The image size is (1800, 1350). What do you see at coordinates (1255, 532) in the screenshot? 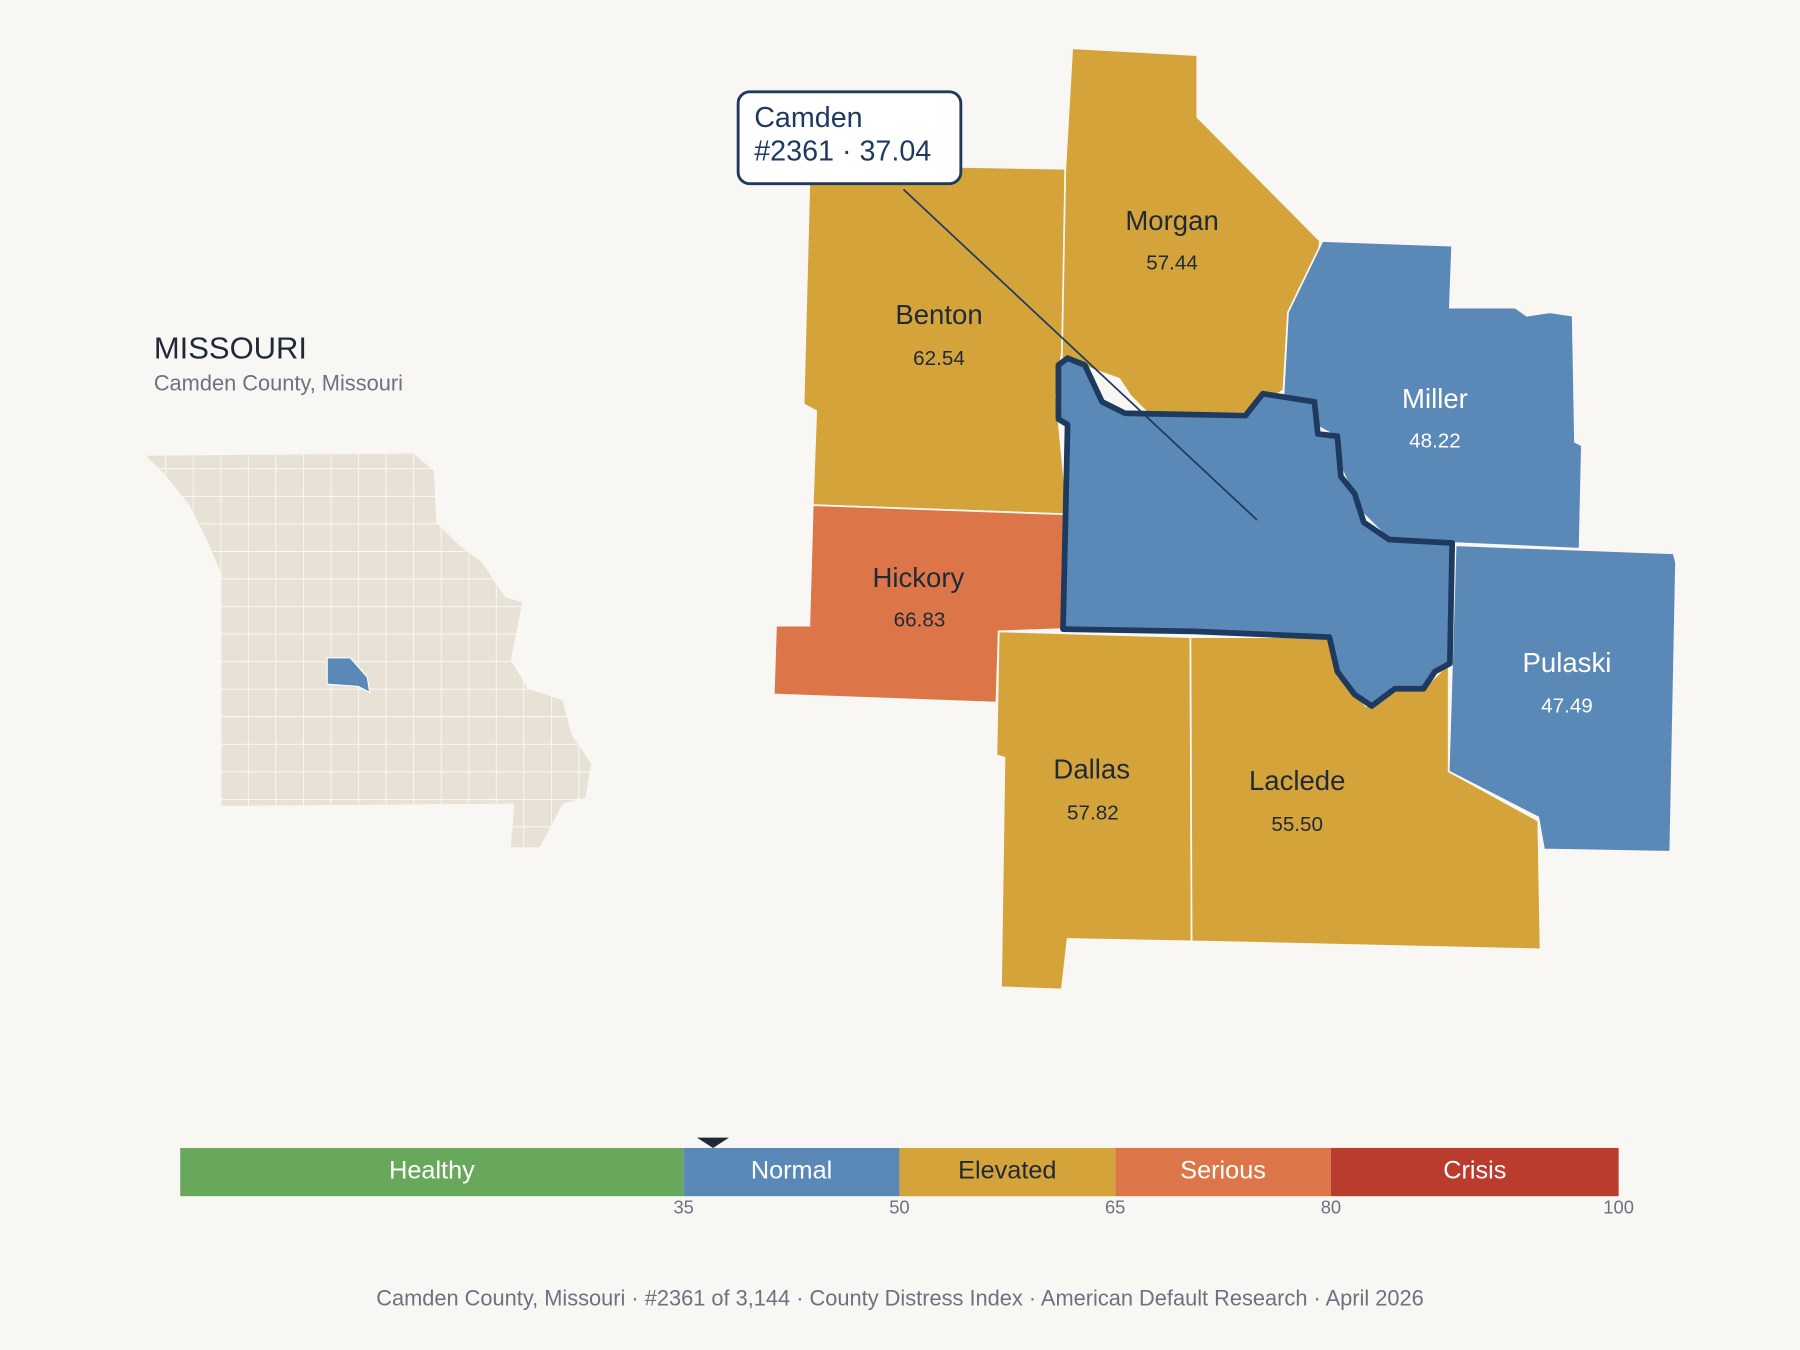
I see `selected-county-shape` at bounding box center [1255, 532].